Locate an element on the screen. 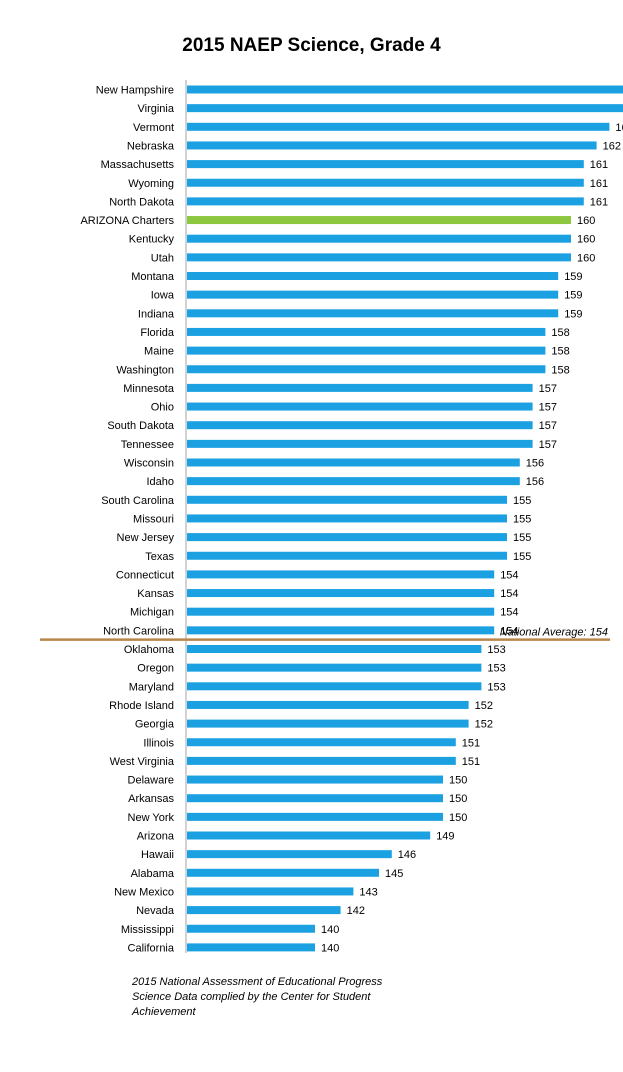 Image resolution: width=623 pixels, height=1072 pixels. data-label: 143 is located at coordinates (368, 892).